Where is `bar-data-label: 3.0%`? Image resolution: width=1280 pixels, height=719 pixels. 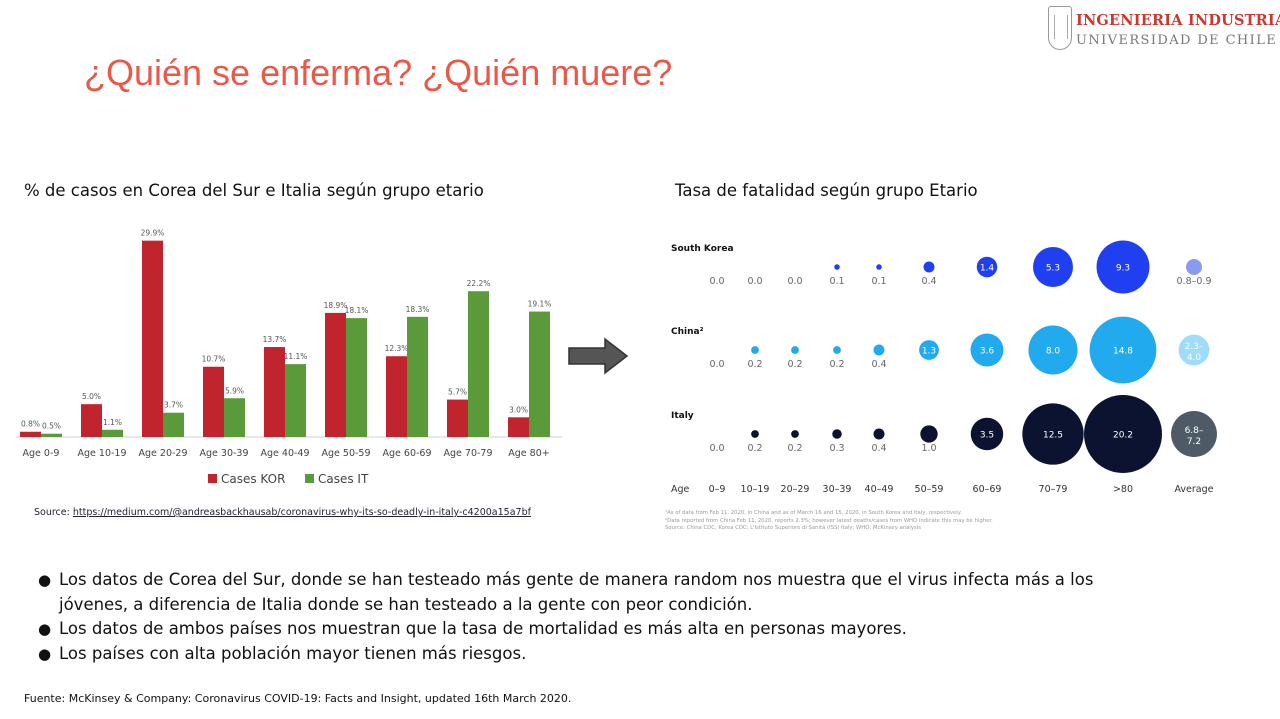
bar-data-label: 3.0% is located at coordinates (518, 409).